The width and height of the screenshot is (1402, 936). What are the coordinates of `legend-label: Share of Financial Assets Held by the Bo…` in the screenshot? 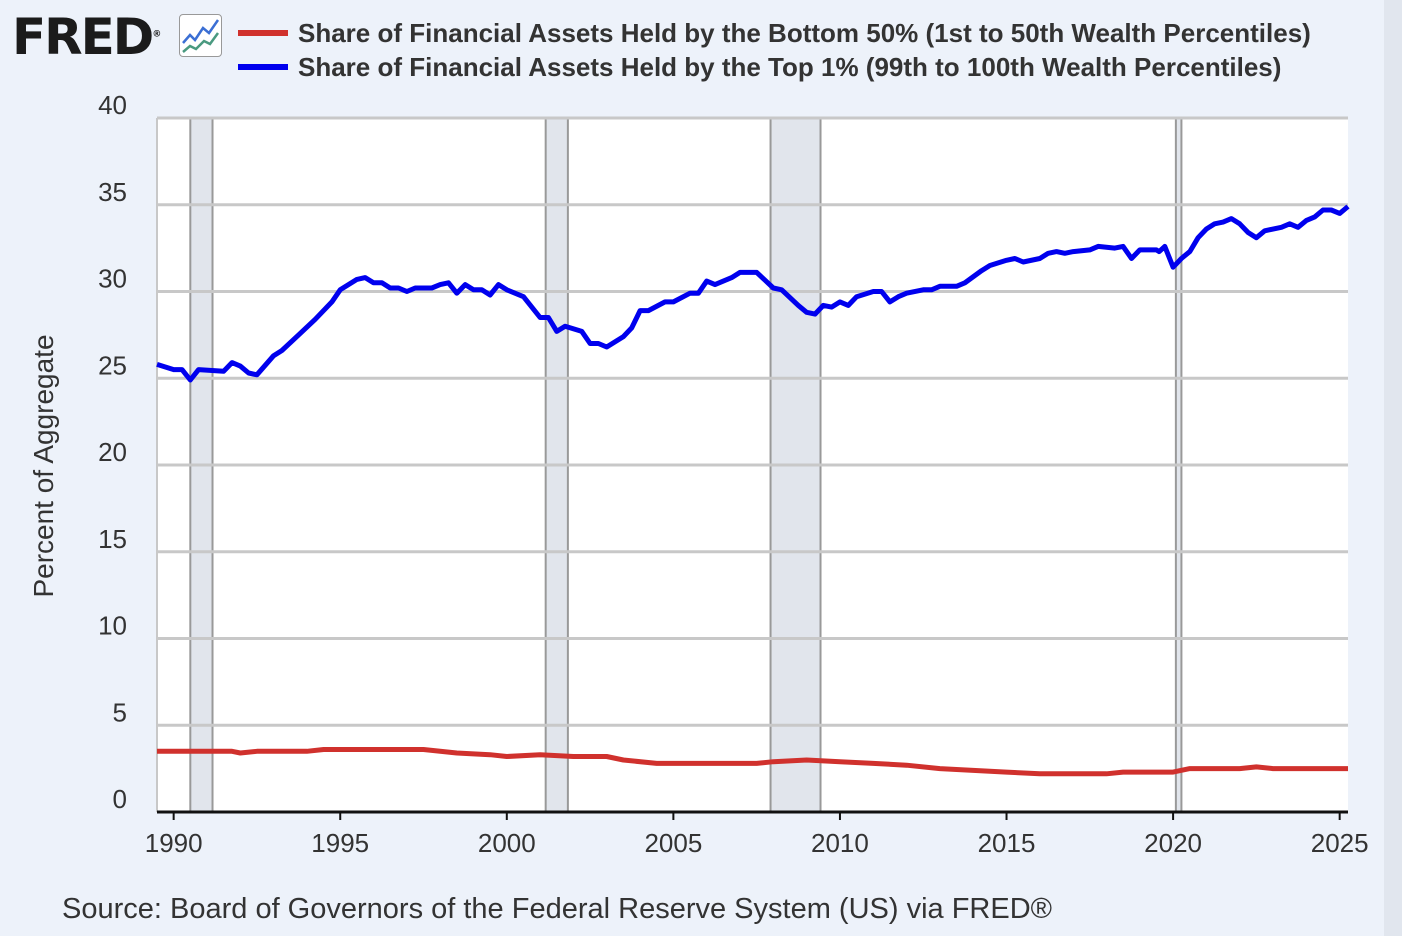 It's located at (804, 32).